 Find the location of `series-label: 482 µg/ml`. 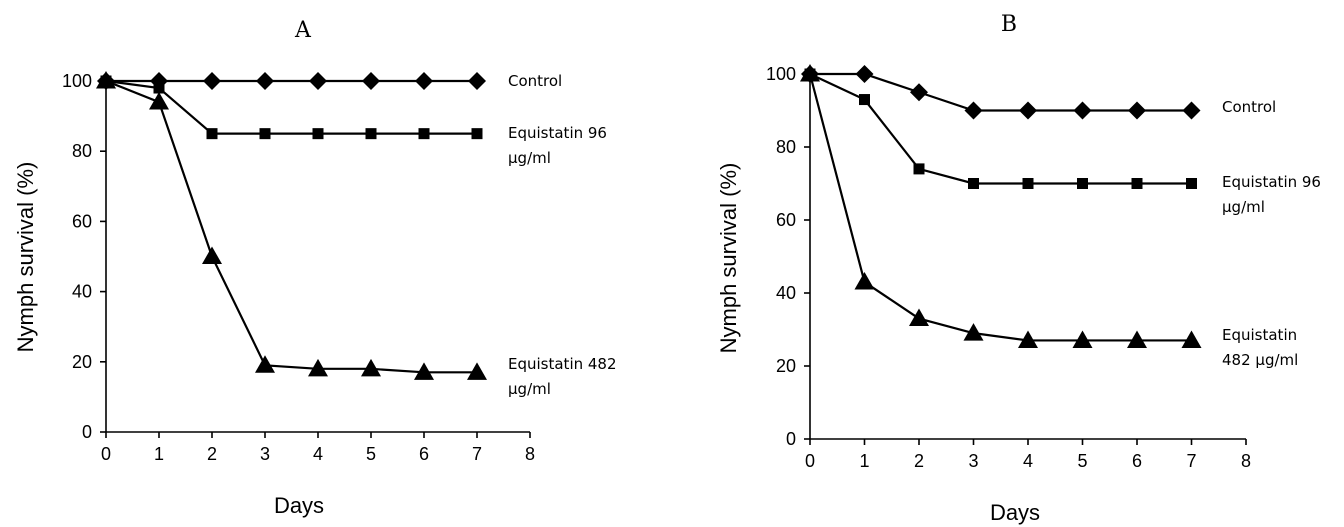

series-label: 482 µg/ml is located at coordinates (1260, 360).